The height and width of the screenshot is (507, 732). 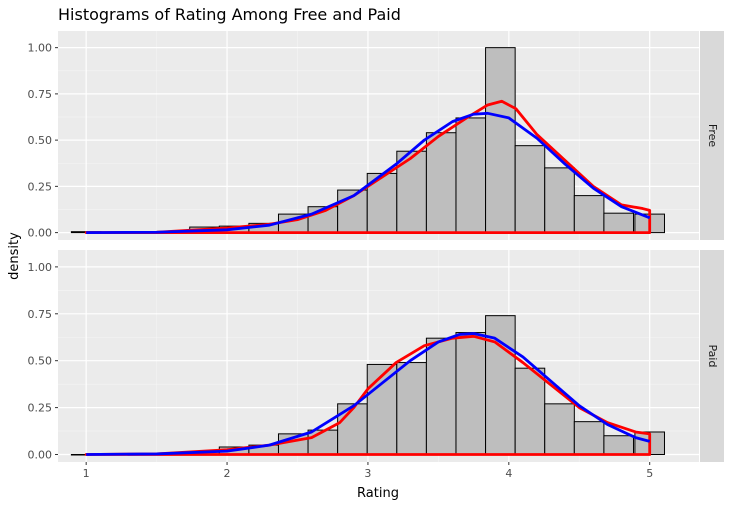 I want to click on x-axis-title: Rating, so click(x=378, y=493).